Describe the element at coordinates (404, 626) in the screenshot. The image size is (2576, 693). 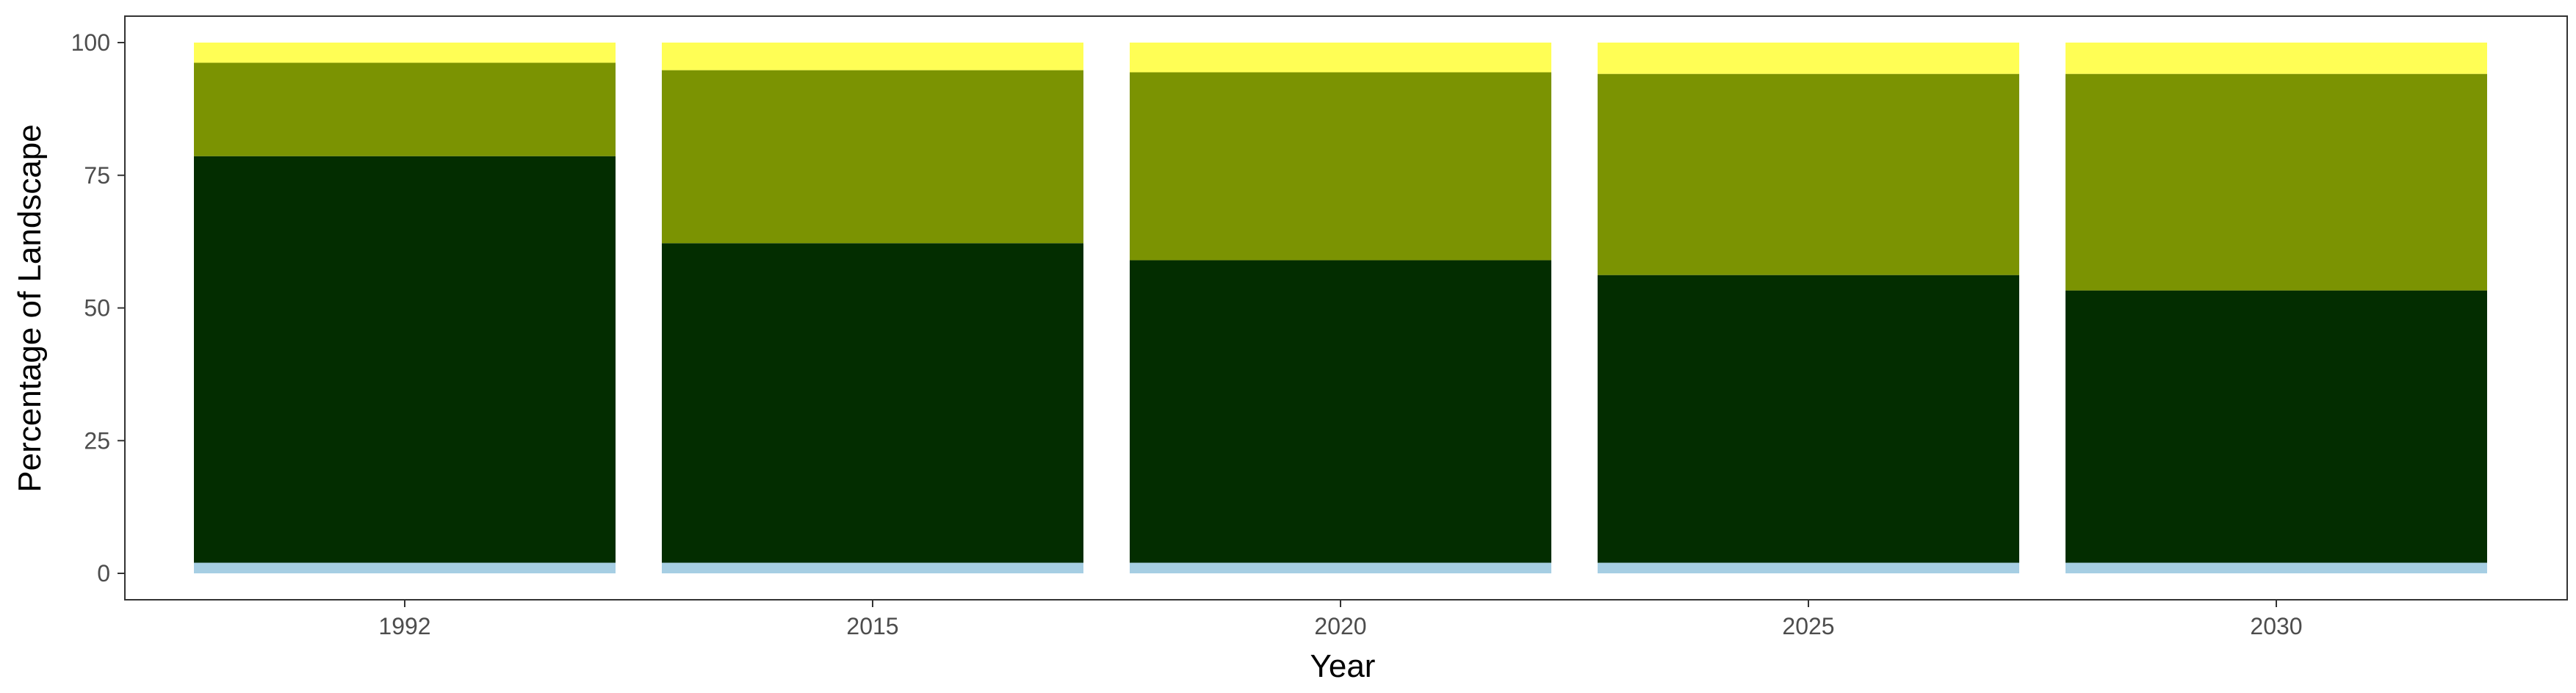
I see `x-tick-label: 1992` at that location.